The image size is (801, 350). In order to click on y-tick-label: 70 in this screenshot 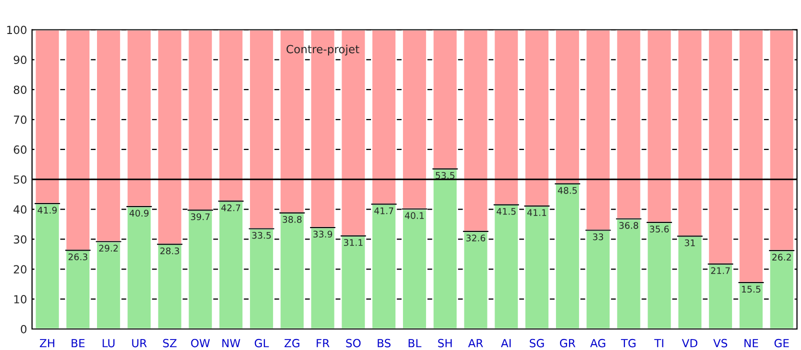, I will do `click(20, 120)`.